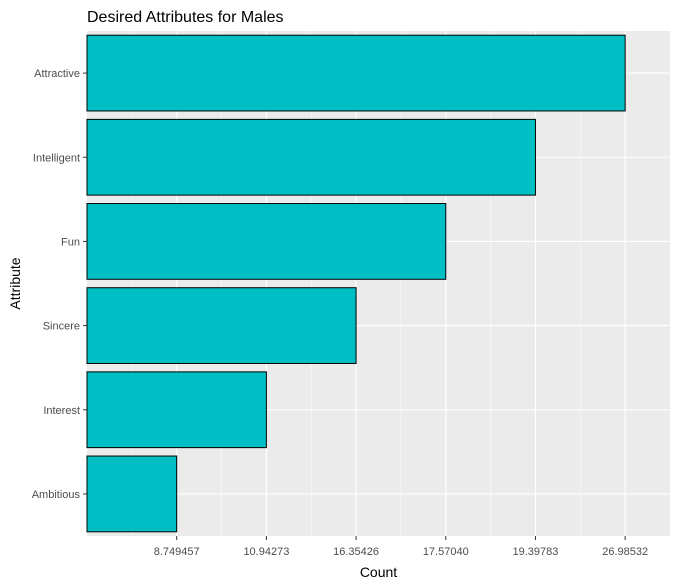 The width and height of the screenshot is (678, 587). Describe the element at coordinates (56, 495) in the screenshot. I see `y-tick-label: Ambitious` at that location.